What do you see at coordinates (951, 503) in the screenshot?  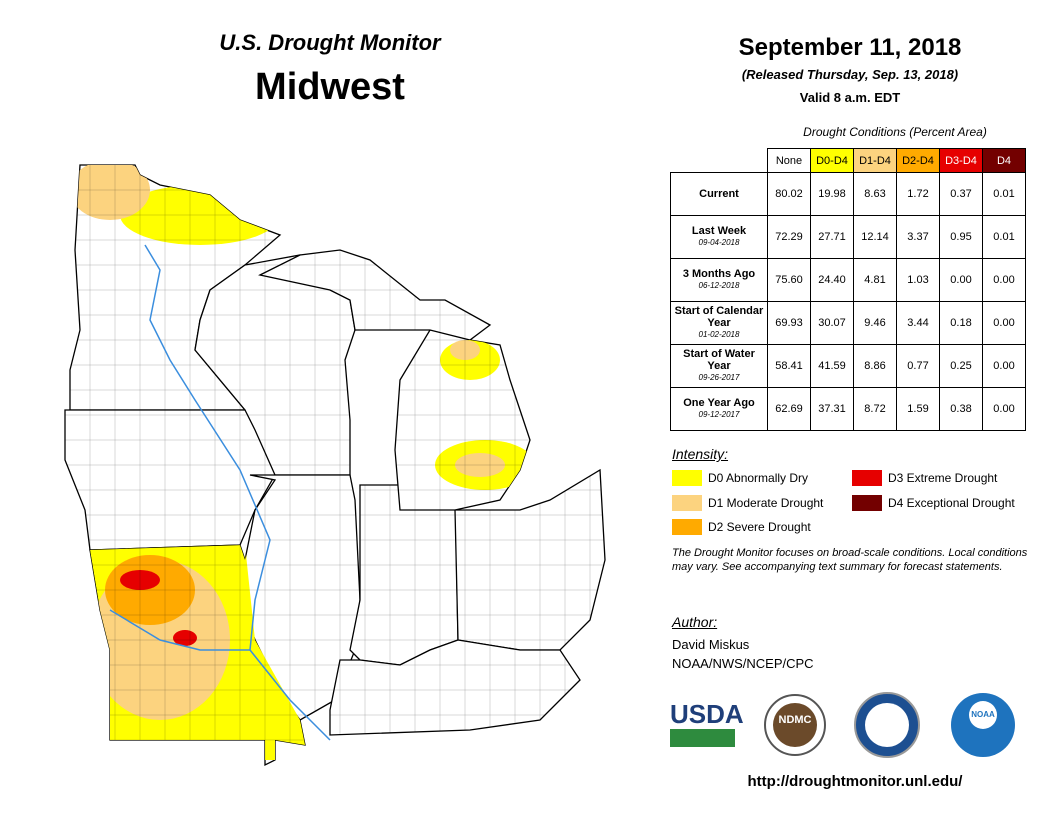 I see `legend-label: D4 Exceptional Drought` at bounding box center [951, 503].